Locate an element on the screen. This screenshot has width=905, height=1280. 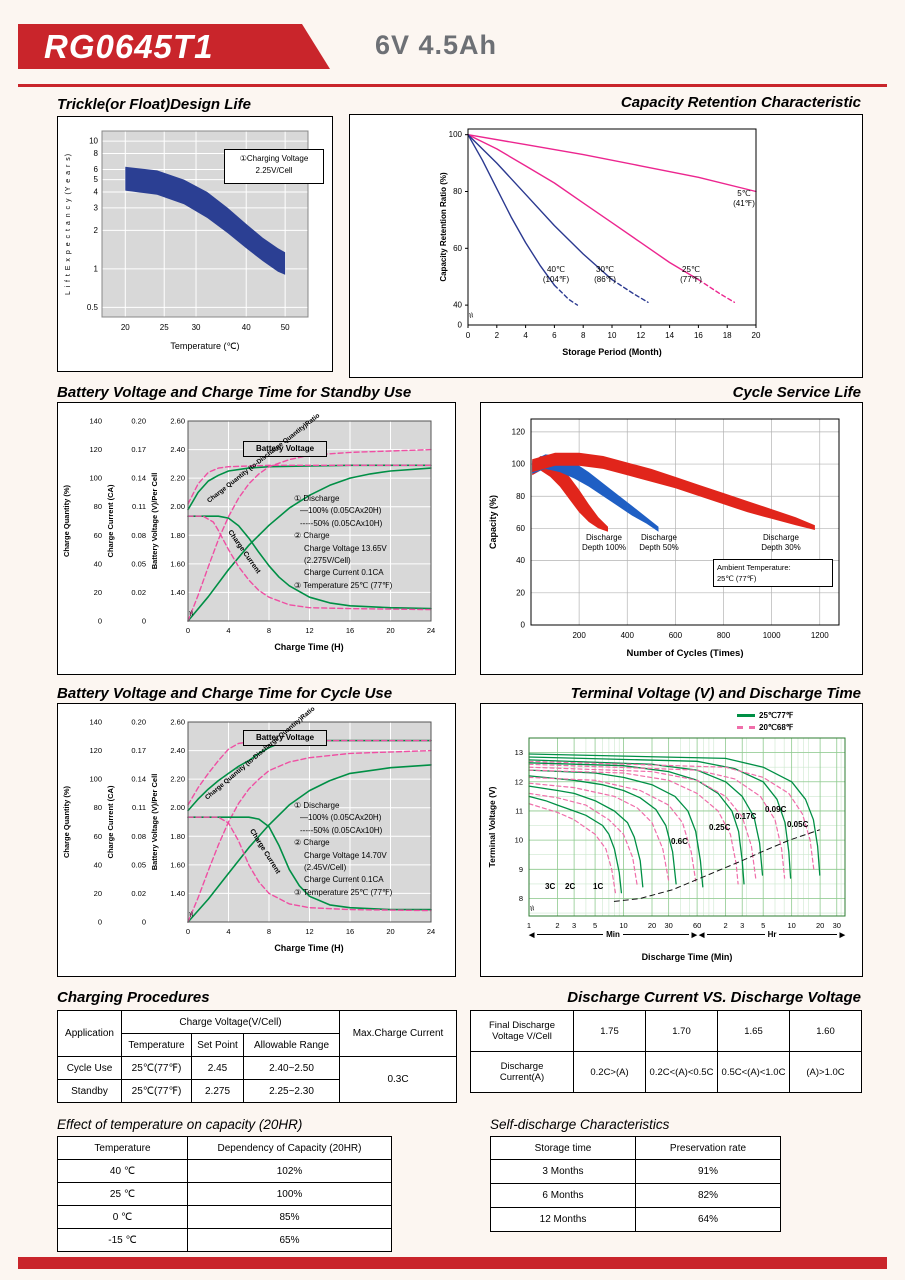
table-cell: 102% is located at coordinates (289, 1171).